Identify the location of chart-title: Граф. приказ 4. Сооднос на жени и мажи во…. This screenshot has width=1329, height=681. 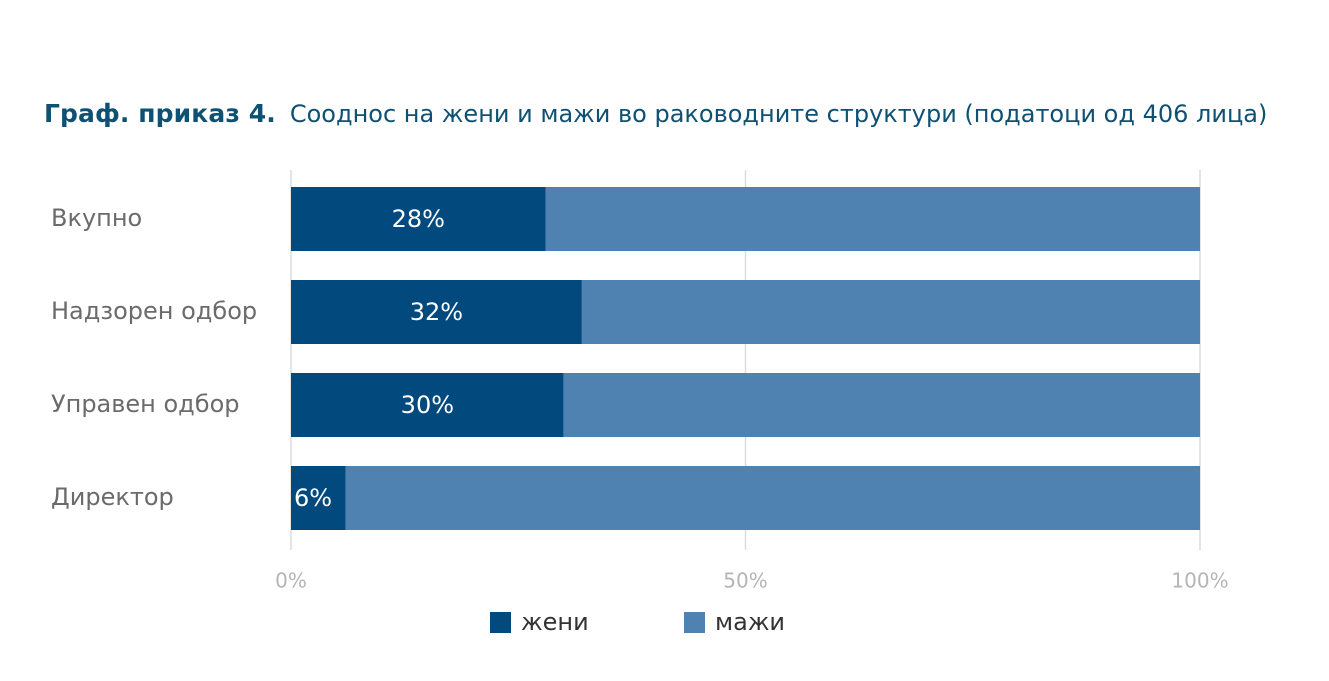
(655, 114).